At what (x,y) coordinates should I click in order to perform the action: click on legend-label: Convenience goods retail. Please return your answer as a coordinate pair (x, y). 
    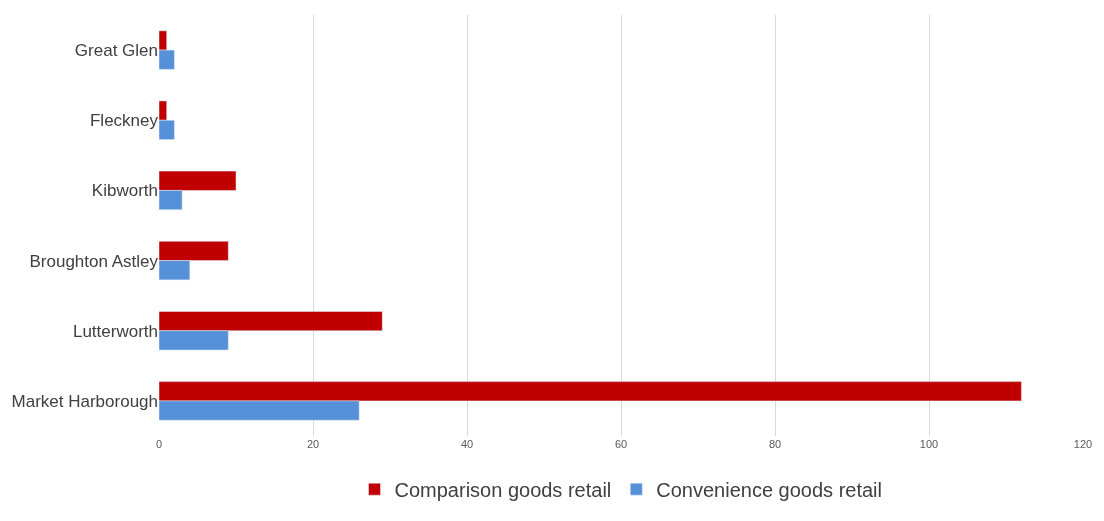
    Looking at the image, I should click on (769, 489).